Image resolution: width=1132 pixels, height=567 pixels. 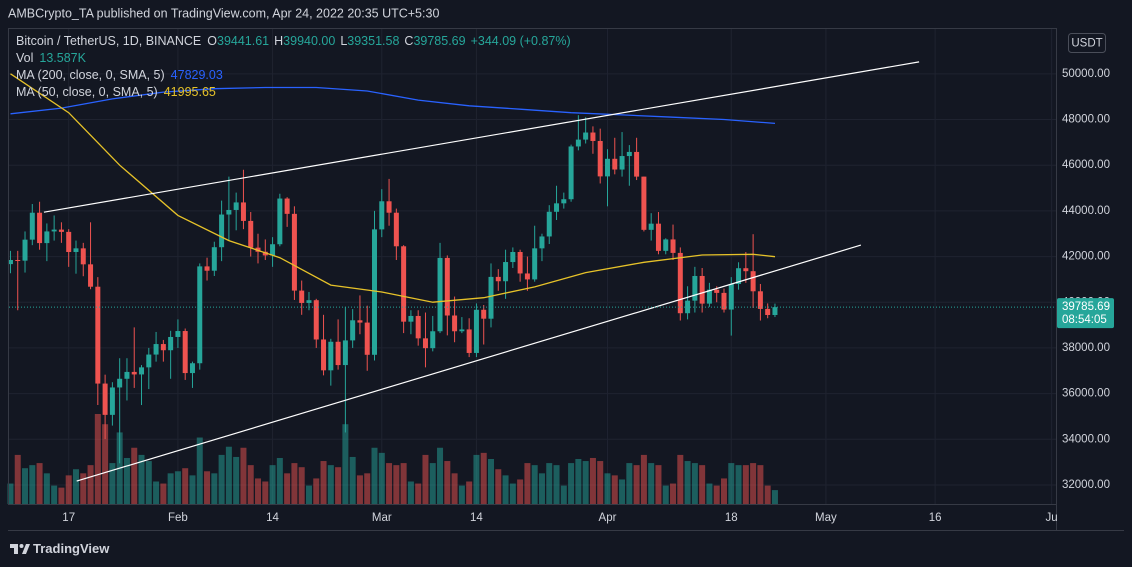 I want to click on volume-layer, so click(x=392, y=459).